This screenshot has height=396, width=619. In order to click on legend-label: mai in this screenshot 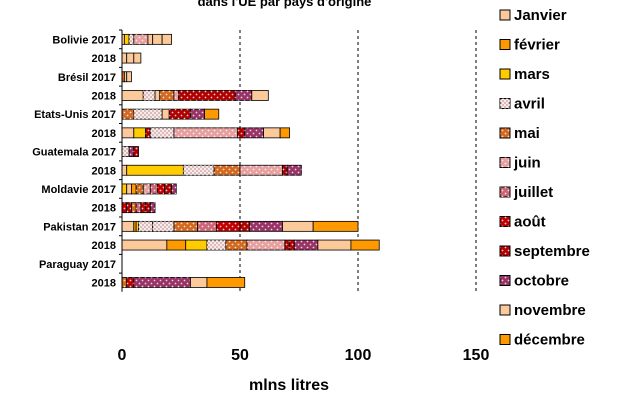, I will do `click(527, 133)`.